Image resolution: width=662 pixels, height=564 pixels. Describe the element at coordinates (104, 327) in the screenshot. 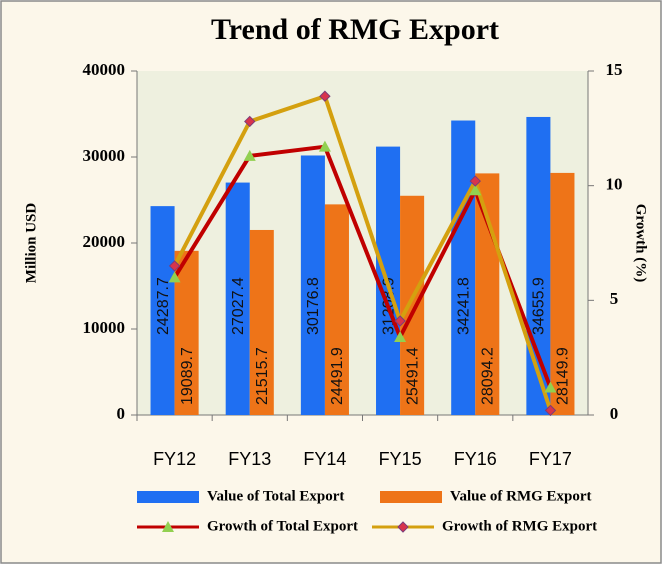

I see `y-tick-label: 10000` at that location.